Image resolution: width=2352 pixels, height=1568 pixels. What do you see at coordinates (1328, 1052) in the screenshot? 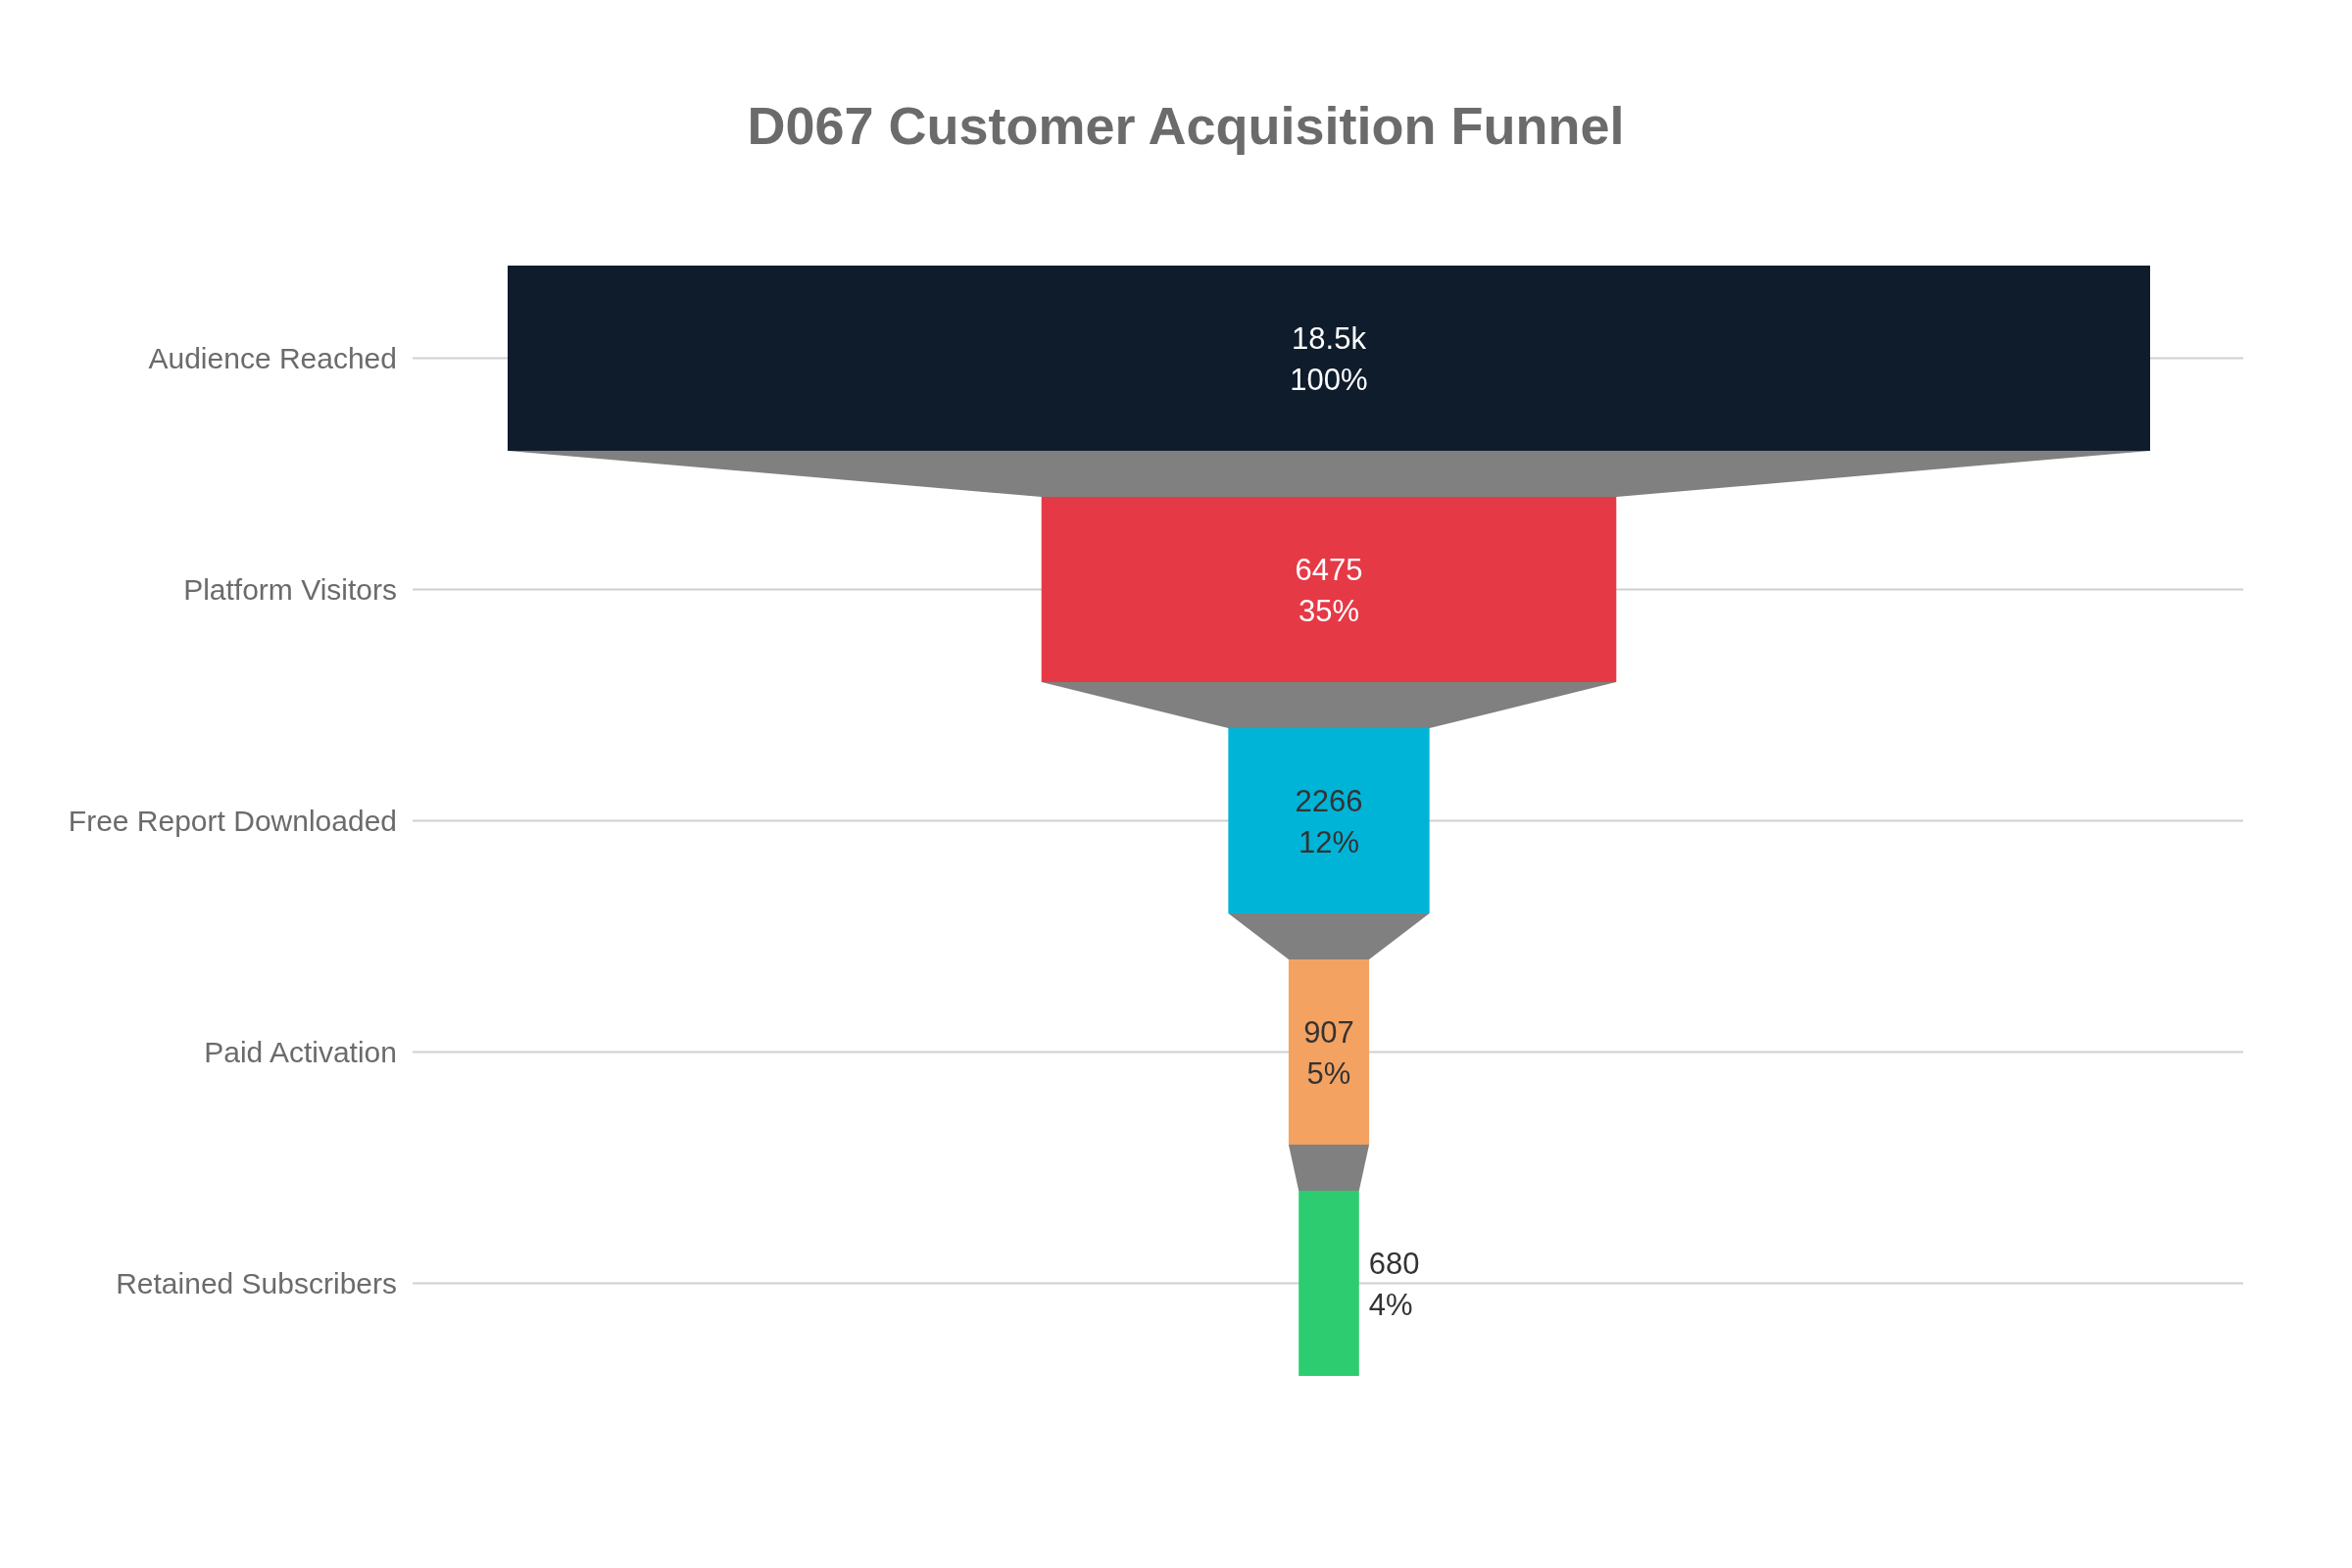
I see `data-label: 907 5%` at bounding box center [1328, 1052].